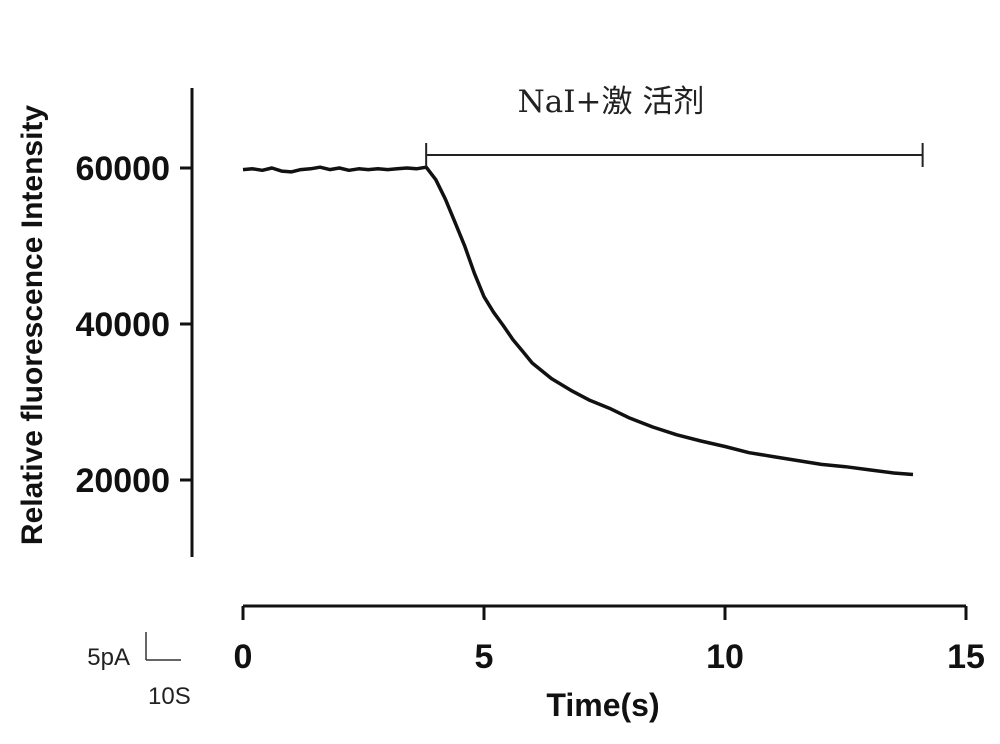 Image resolution: width=1000 pixels, height=744 pixels. Describe the element at coordinates (122, 325) in the screenshot. I see `y-tick-label: 40000` at that location.